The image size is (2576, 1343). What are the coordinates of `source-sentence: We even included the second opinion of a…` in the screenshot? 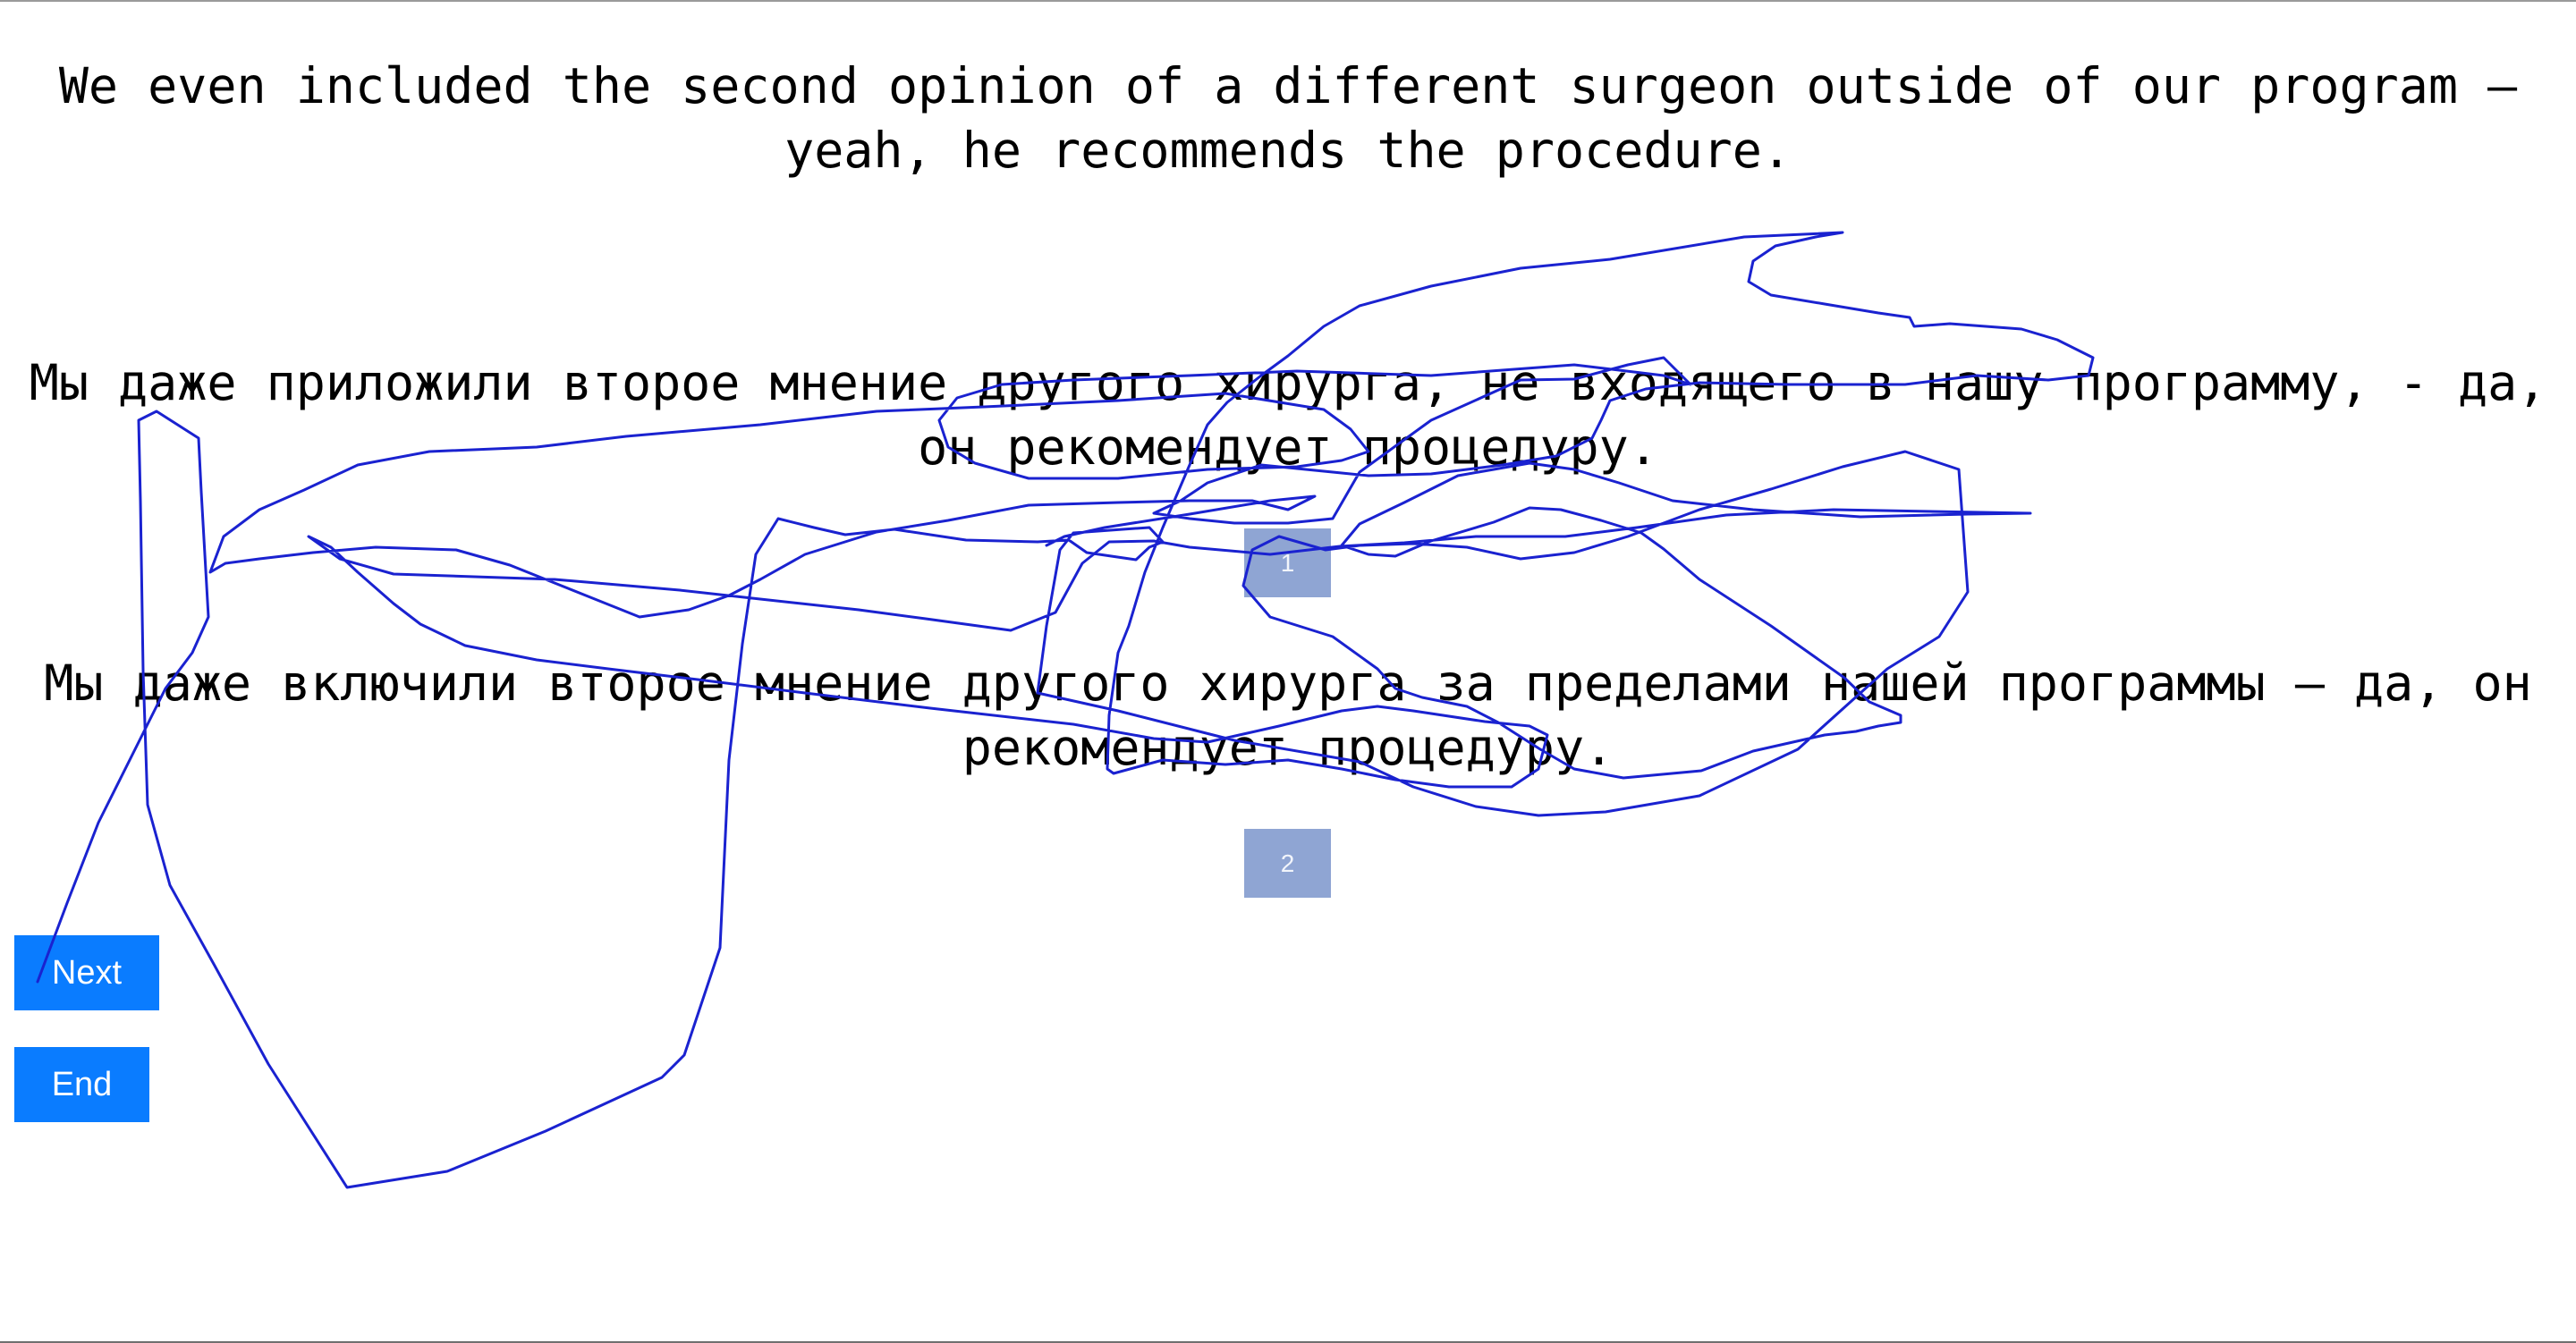 It's located at (1288, 118).